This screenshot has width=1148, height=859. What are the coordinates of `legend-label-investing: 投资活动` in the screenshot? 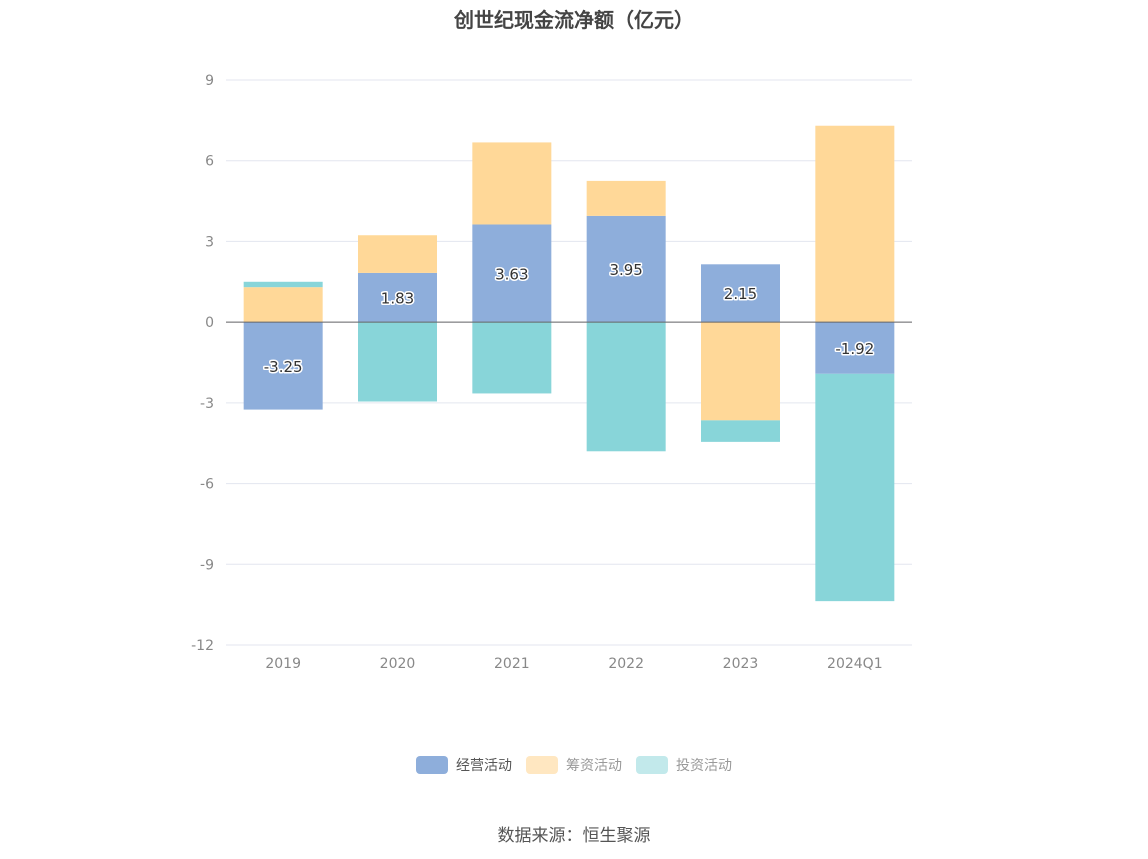 It's located at (704, 766).